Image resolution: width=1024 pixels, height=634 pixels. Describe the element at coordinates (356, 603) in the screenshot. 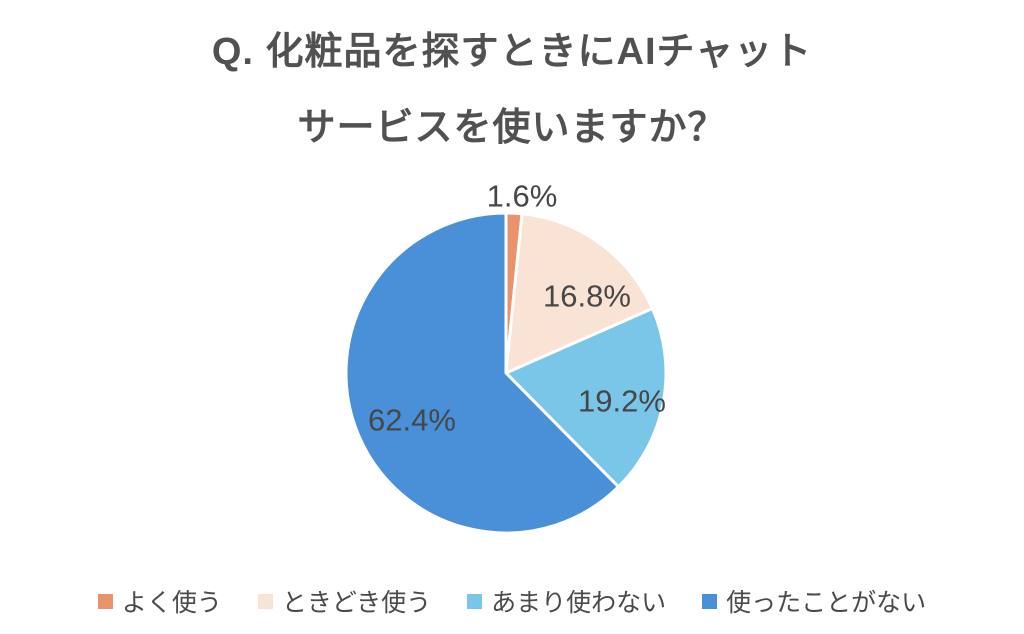

I see `legend-label: ときどき使う` at that location.